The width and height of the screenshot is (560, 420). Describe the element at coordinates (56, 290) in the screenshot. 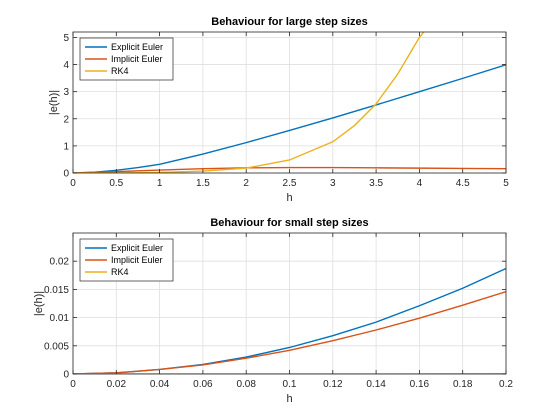

I see `y-tick-label: 0.015` at that location.